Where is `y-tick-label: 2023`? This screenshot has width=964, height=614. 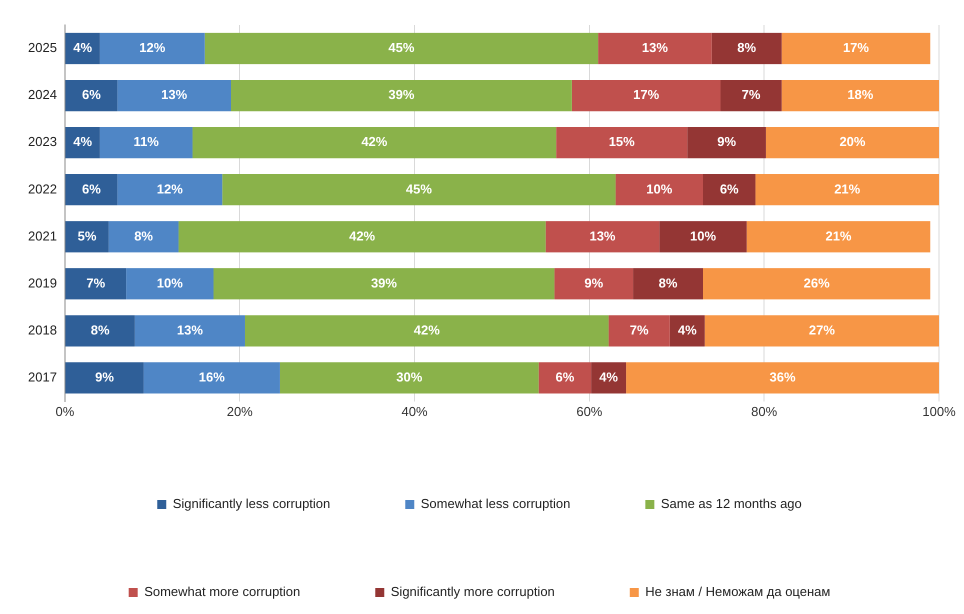
y-tick-label: 2023 is located at coordinates (42, 142).